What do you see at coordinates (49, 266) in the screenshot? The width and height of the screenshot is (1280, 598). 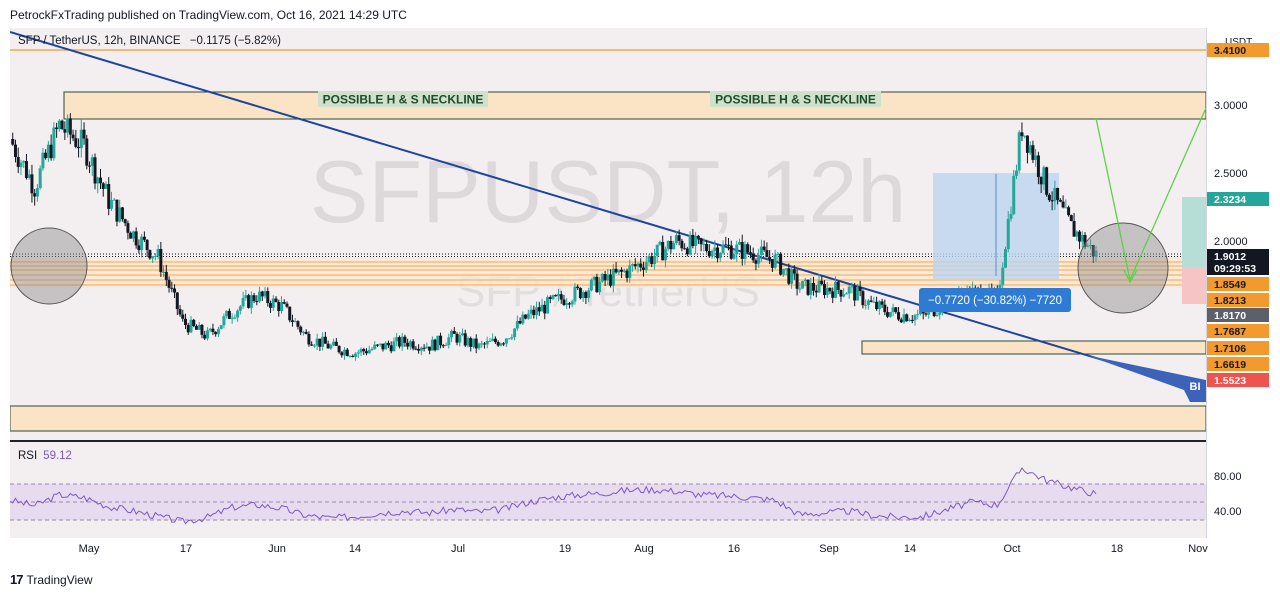 I see `left-shoulder-circle` at bounding box center [49, 266].